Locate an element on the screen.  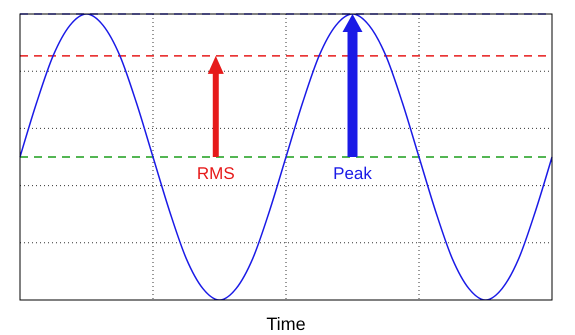
annotation: Peak is located at coordinates (352, 173).